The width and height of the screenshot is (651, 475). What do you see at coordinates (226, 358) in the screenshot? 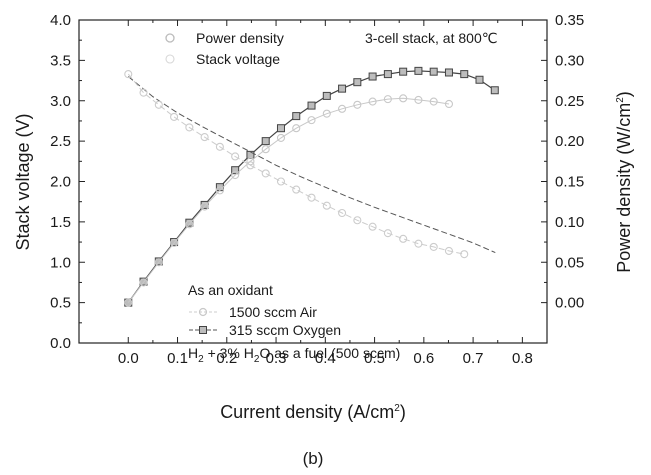
I see `x-tick-label: 0.2` at bounding box center [226, 358].